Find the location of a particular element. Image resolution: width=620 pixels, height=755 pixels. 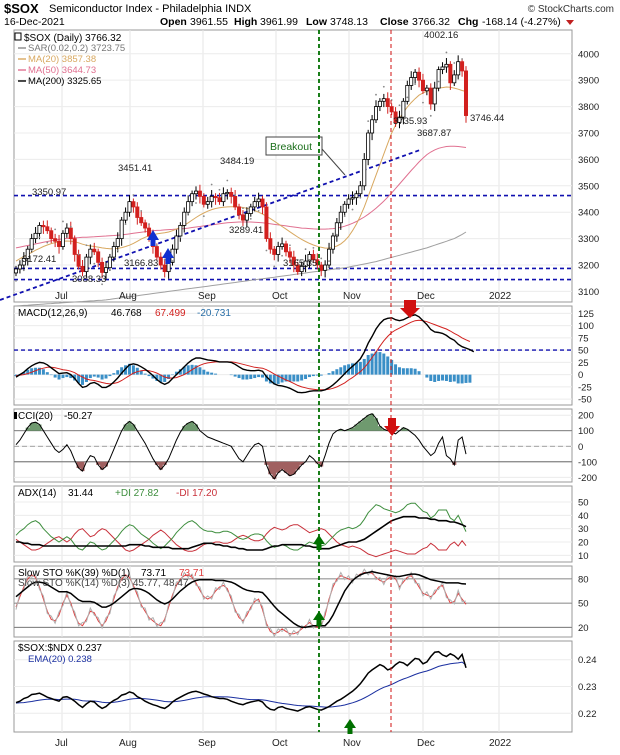

adx-title: ADX(14) is located at coordinates (37, 493).